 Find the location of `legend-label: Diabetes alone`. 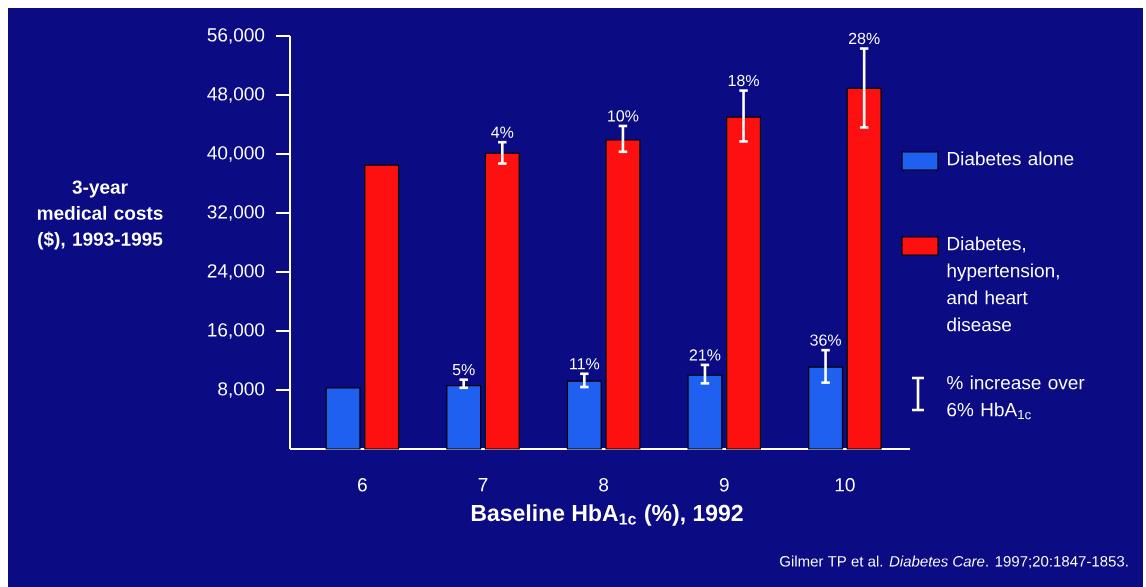

legend-label: Diabetes alone is located at coordinates (1010, 158).